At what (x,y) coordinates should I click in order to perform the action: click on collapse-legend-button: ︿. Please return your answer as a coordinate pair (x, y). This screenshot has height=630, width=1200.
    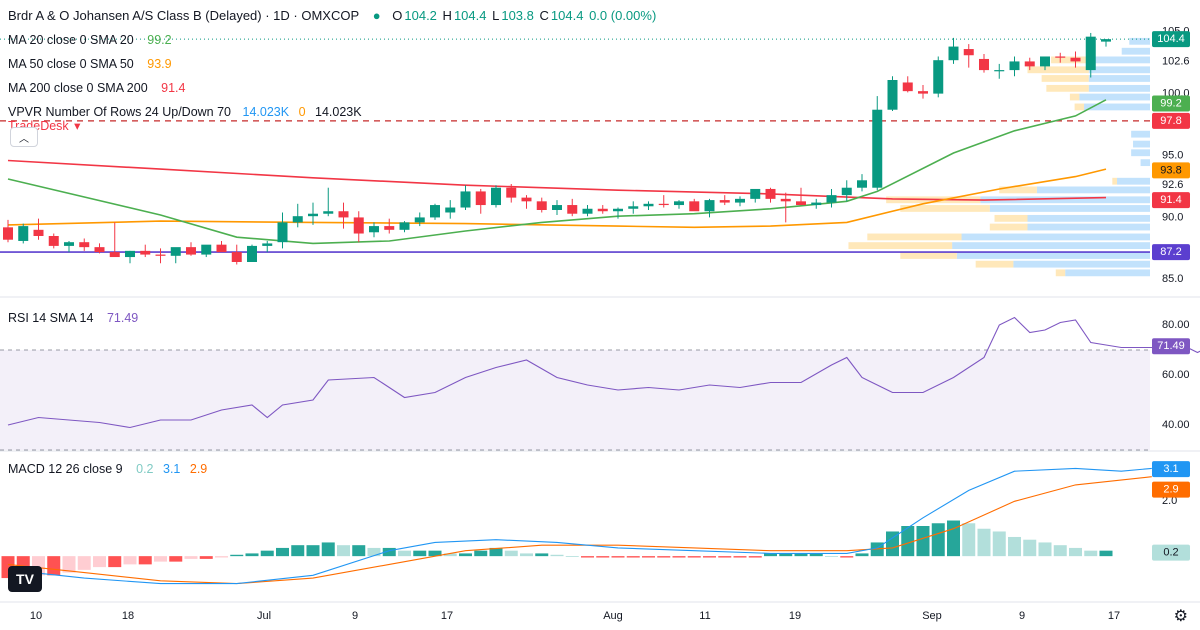
    Looking at the image, I should click on (24, 137).